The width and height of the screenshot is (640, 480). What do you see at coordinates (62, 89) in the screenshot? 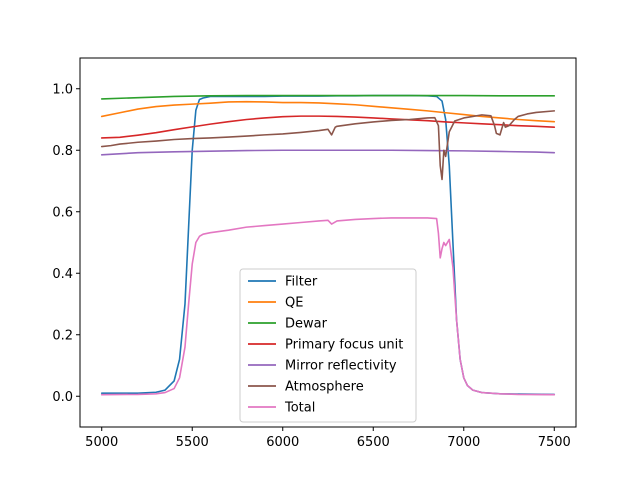
I see `y-tick-label: 1.0` at bounding box center [62, 89].